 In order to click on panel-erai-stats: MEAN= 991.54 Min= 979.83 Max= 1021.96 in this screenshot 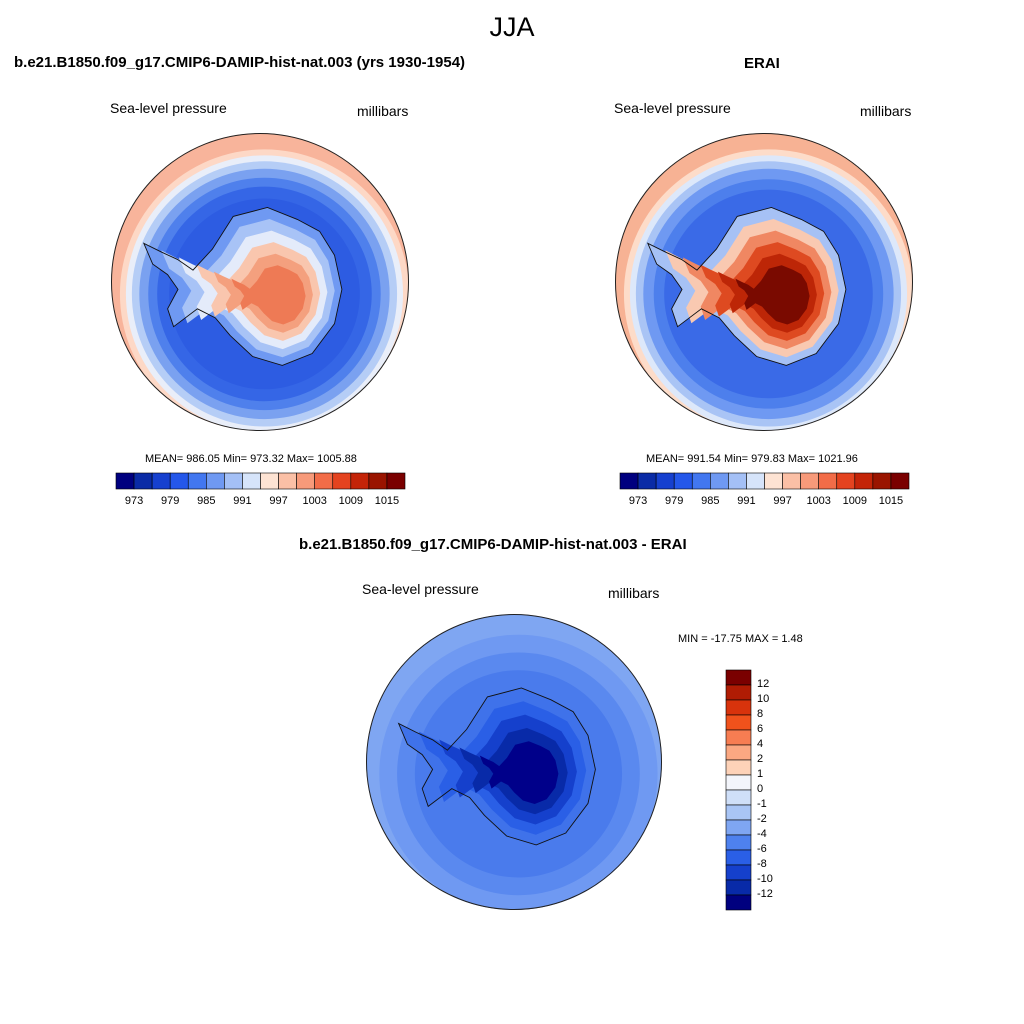, I will do `click(752, 459)`.